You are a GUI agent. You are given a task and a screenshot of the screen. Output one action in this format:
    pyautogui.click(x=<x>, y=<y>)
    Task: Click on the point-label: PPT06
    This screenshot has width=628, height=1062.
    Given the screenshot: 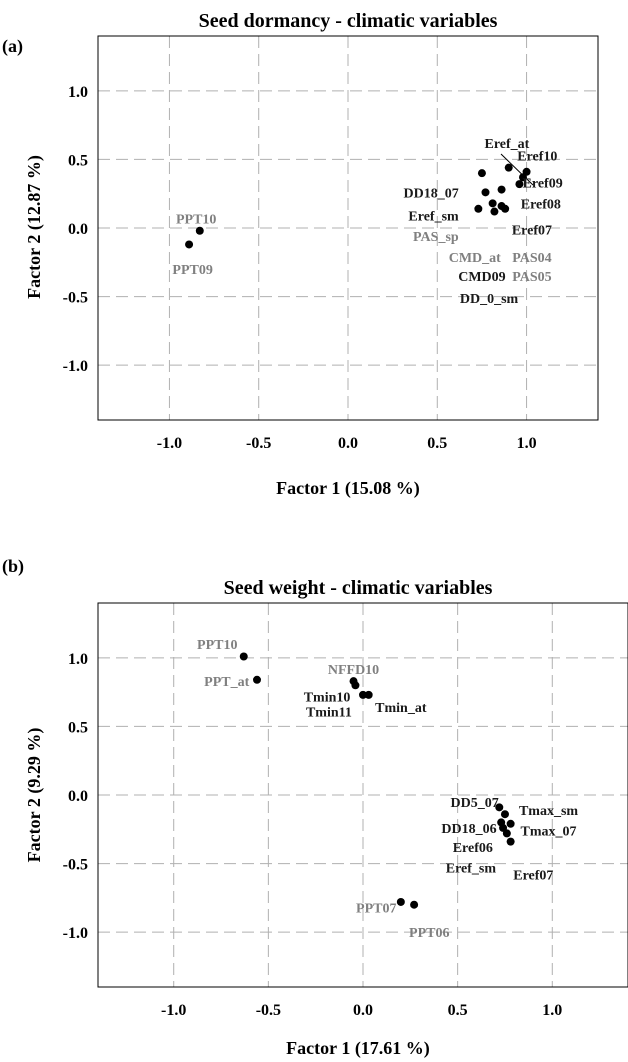 What is the action you would take?
    pyautogui.click(x=429, y=933)
    